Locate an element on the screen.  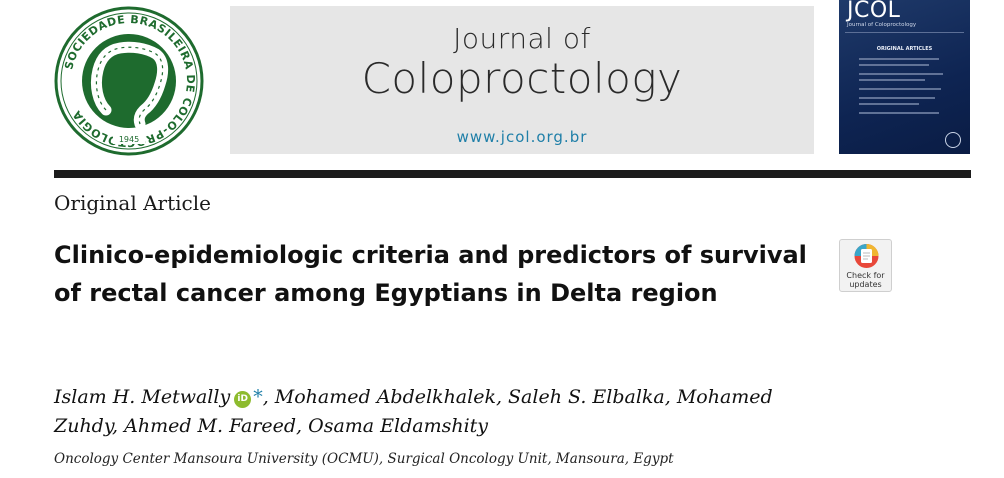
header-rule is located at coordinates (512, 174).